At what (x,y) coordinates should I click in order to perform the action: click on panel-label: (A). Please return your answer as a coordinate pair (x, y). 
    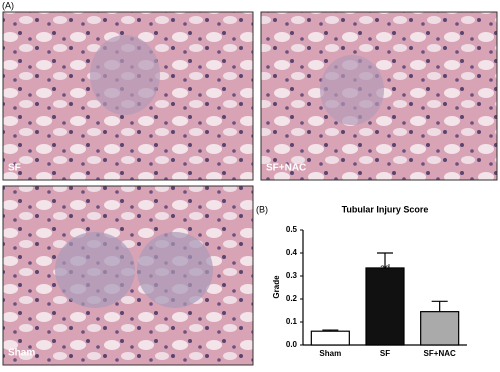
    Looking at the image, I should click on (8, 5).